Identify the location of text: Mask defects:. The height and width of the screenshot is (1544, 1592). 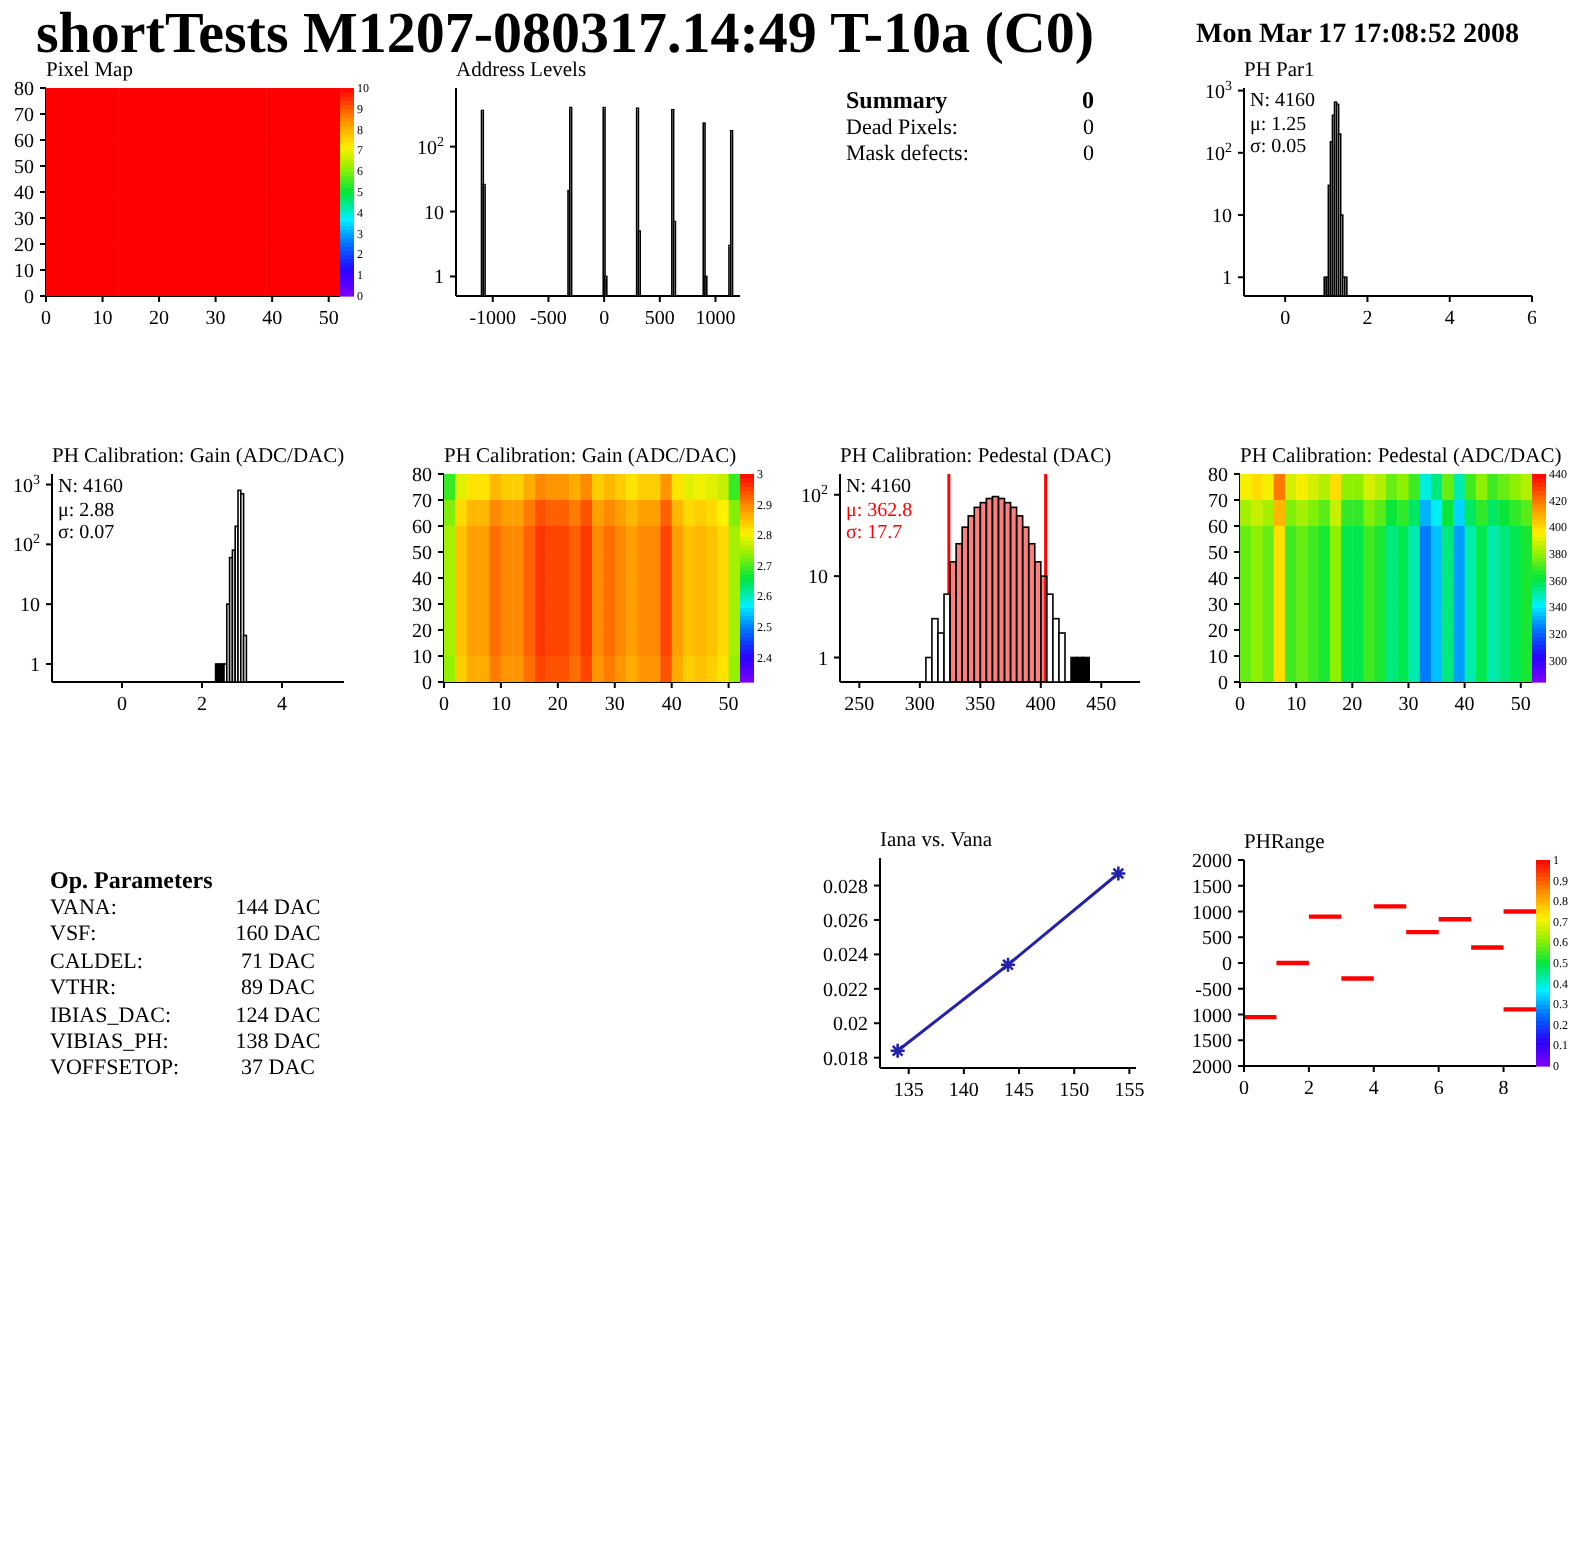
(907, 154).